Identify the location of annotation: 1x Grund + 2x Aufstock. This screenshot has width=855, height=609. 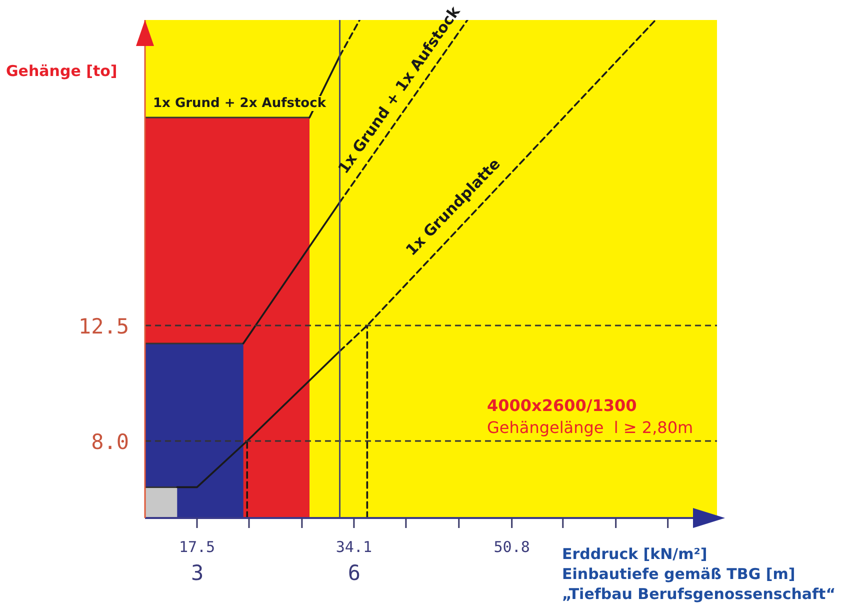
(239, 103).